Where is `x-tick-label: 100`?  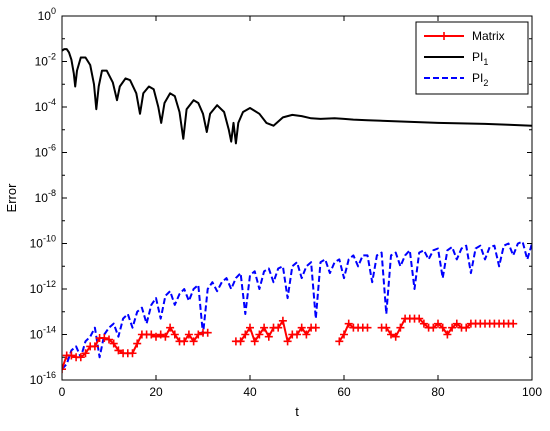 x-tick-label: 100 is located at coordinates (532, 392).